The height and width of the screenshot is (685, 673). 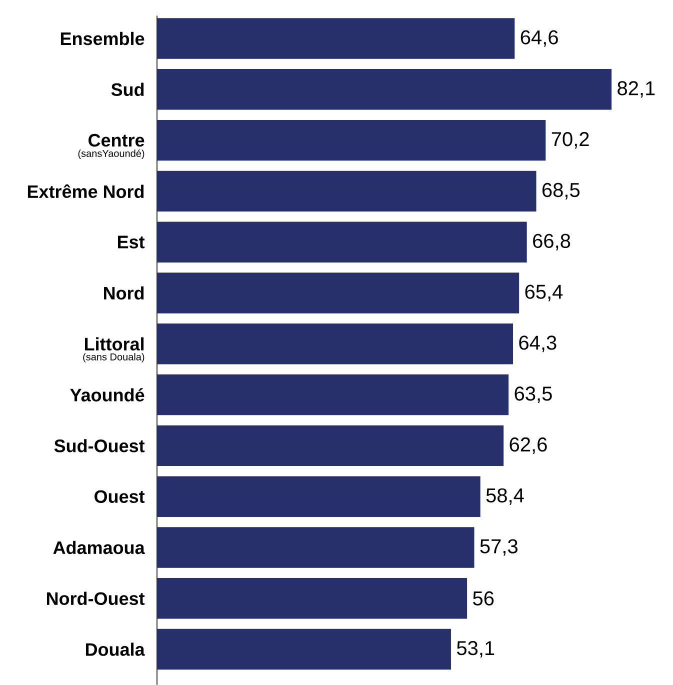 What do you see at coordinates (551, 242) in the screenshot?
I see `data-label: 66,8` at bounding box center [551, 242].